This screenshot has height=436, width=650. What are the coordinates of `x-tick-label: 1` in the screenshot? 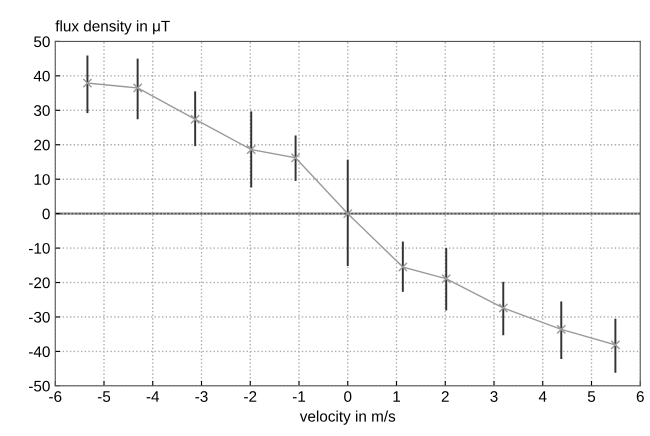 It's located at (396, 396).